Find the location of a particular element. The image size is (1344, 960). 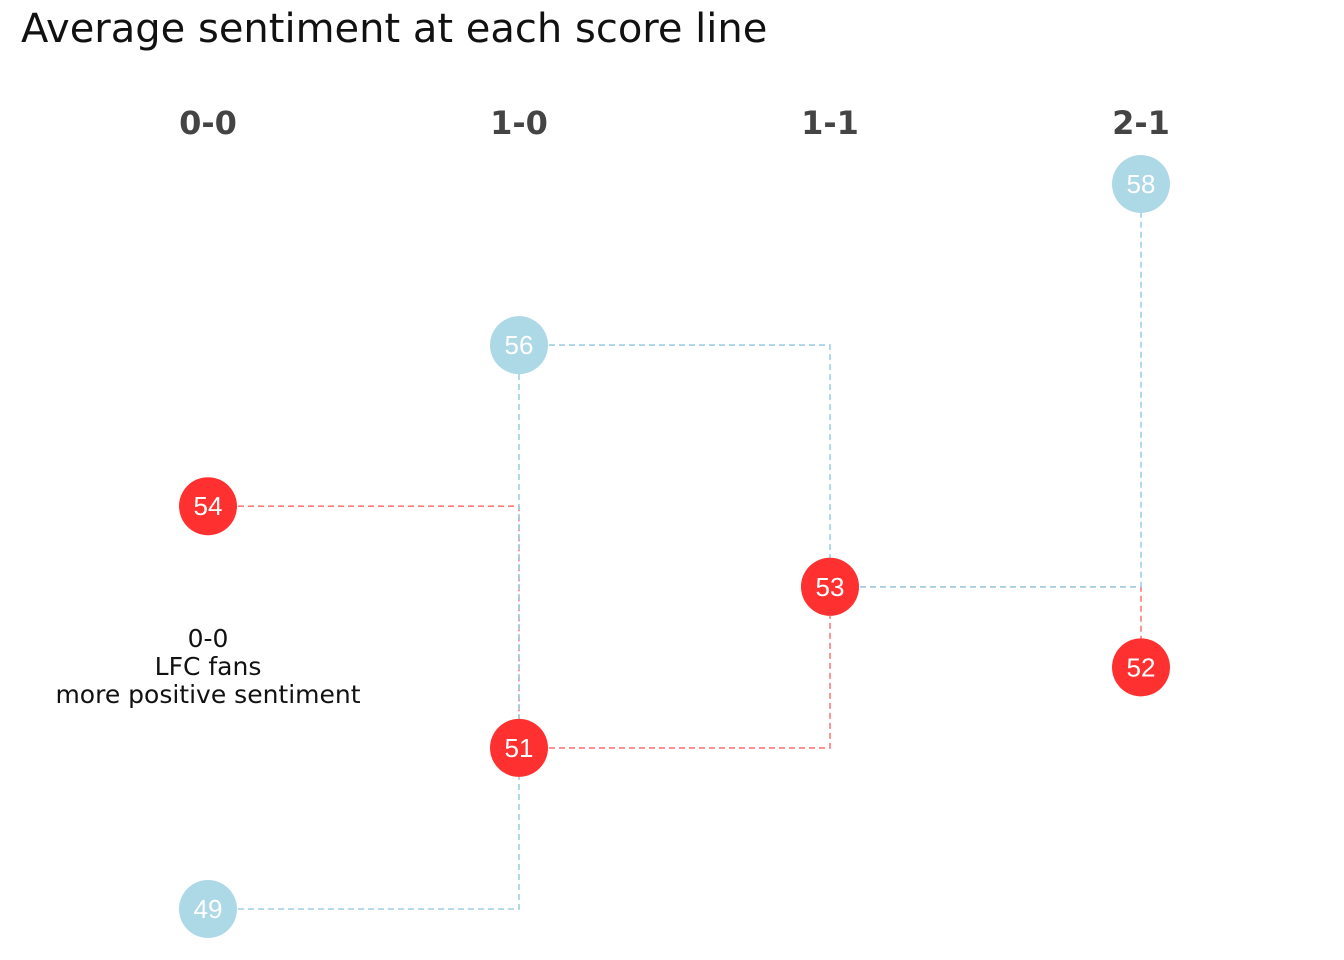

point-label-blue: 56 is located at coordinates (519, 345).